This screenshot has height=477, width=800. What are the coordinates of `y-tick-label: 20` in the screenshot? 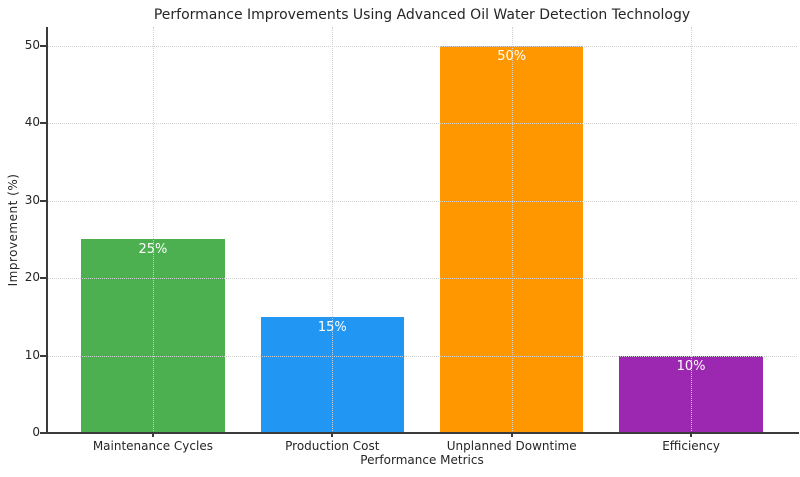 It's located at (32, 277).